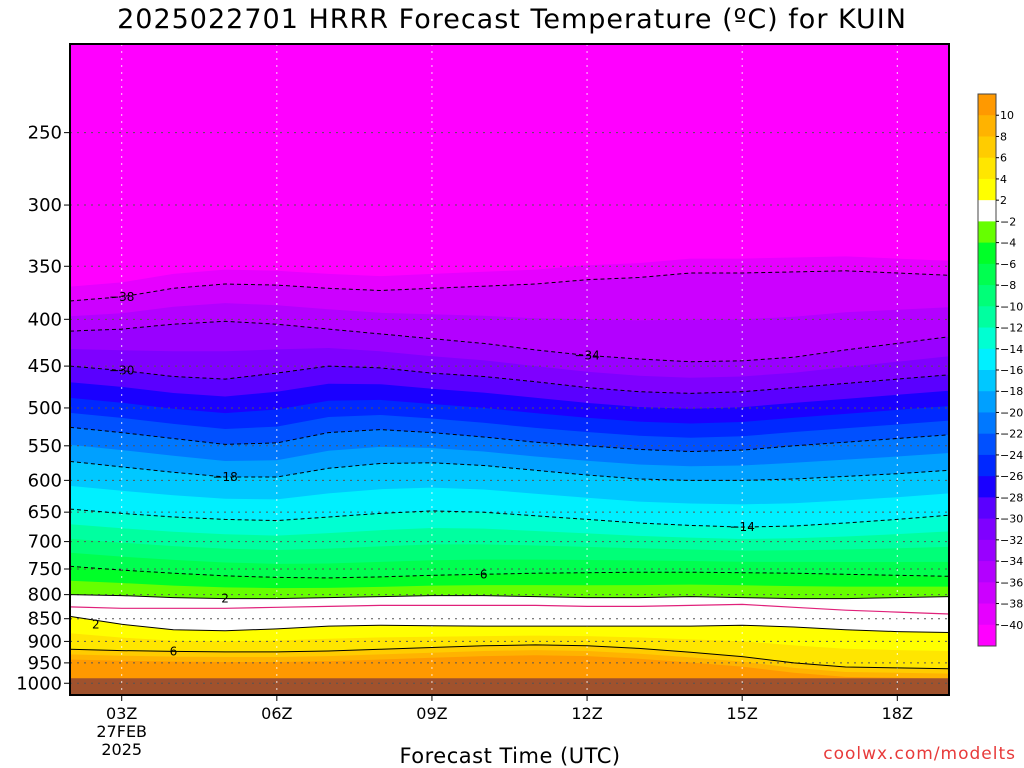 This screenshot has width=1024, height=768. Describe the element at coordinates (45, 319) in the screenshot. I see `y-tick-label-400: 400` at that location.